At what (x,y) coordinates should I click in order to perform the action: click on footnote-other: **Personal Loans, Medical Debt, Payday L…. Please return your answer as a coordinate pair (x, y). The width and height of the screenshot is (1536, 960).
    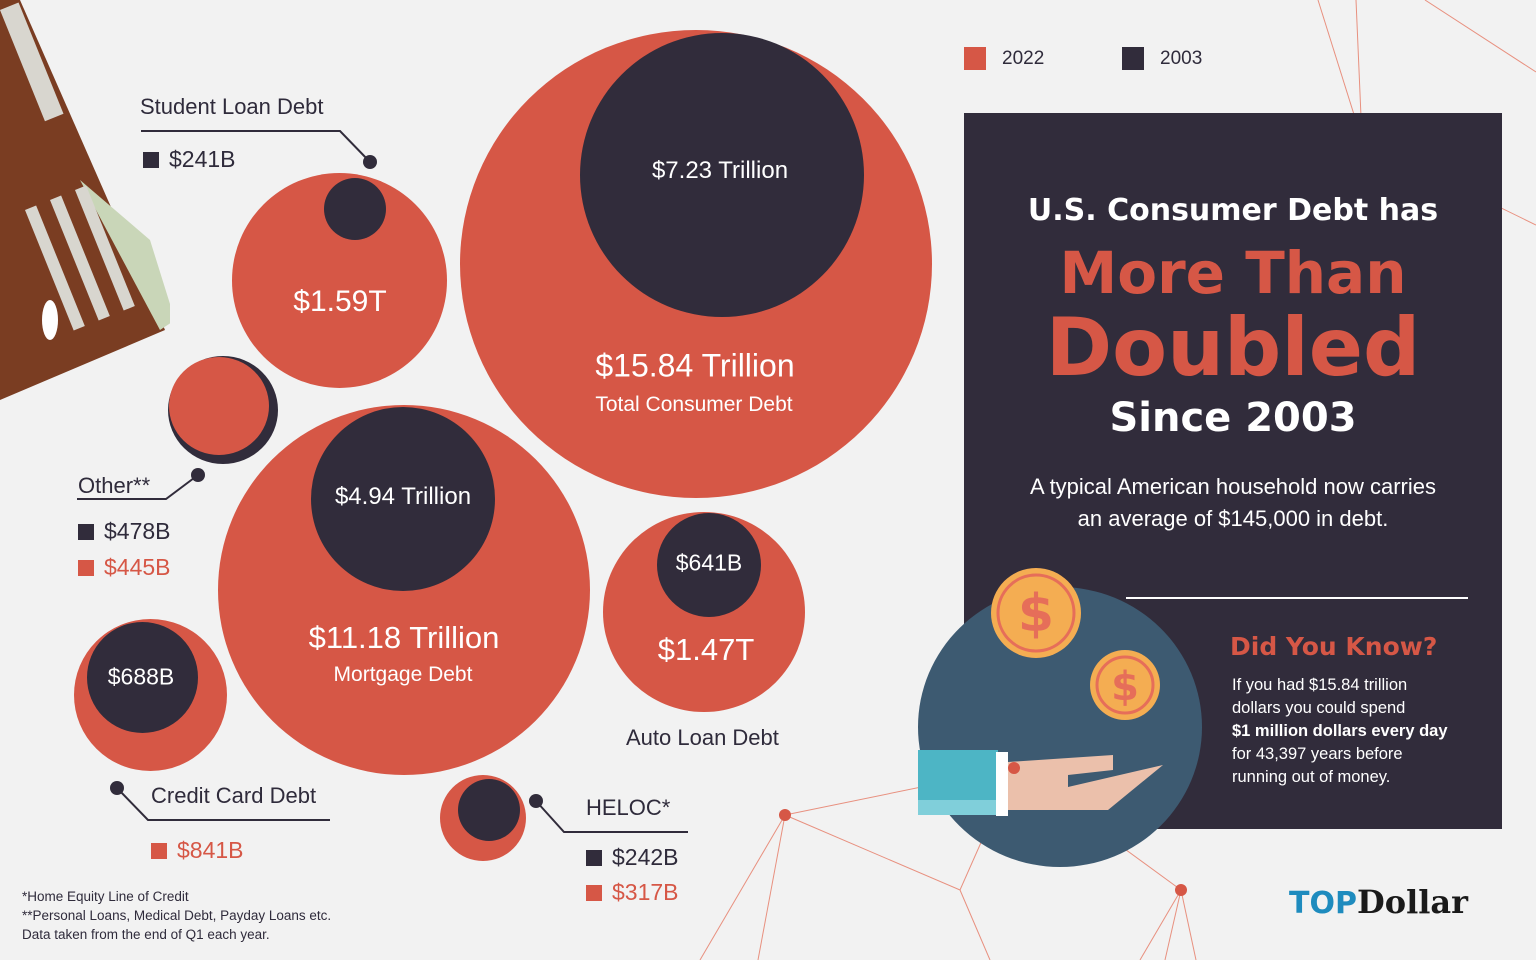
    Looking at the image, I should click on (177, 915).